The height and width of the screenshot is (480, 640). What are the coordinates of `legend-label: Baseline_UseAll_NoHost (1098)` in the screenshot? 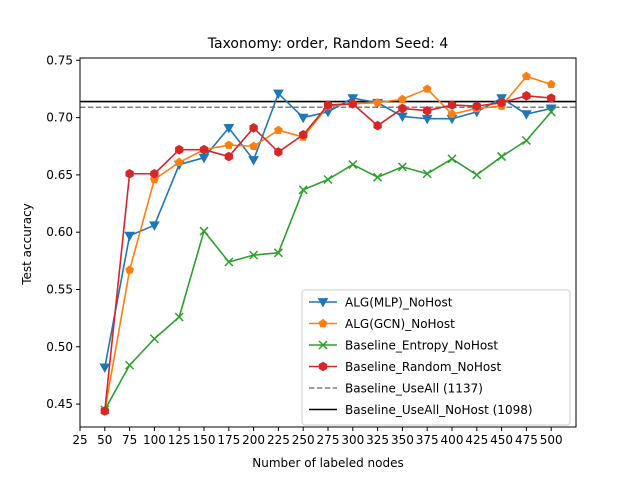 It's located at (439, 410).